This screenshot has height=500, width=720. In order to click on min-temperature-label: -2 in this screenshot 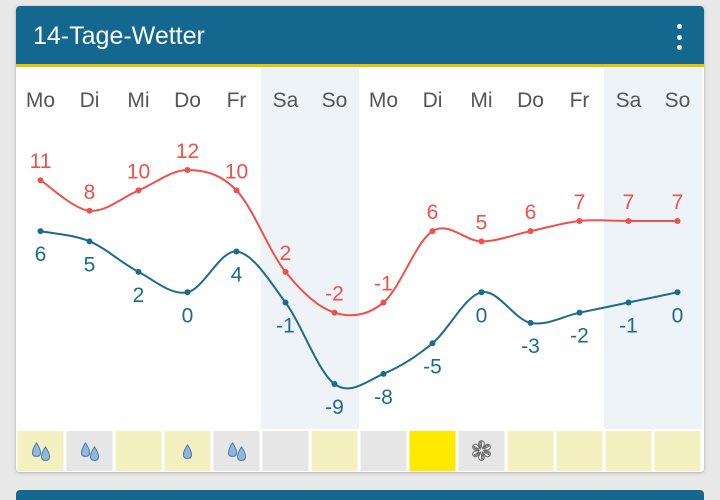, I will do `click(579, 336)`.